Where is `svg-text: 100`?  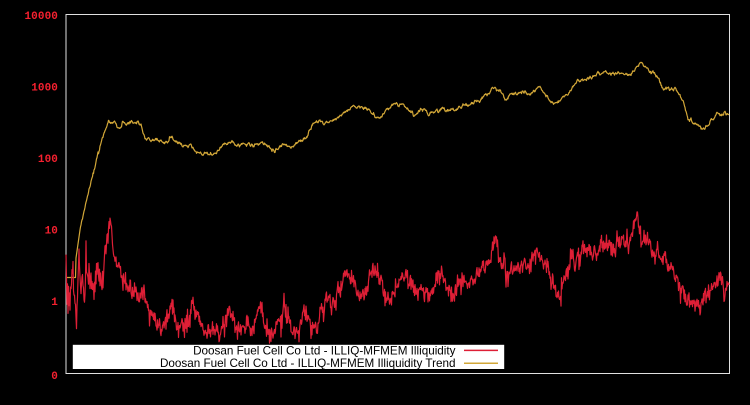
svg-text: 100 is located at coordinates (48, 160).